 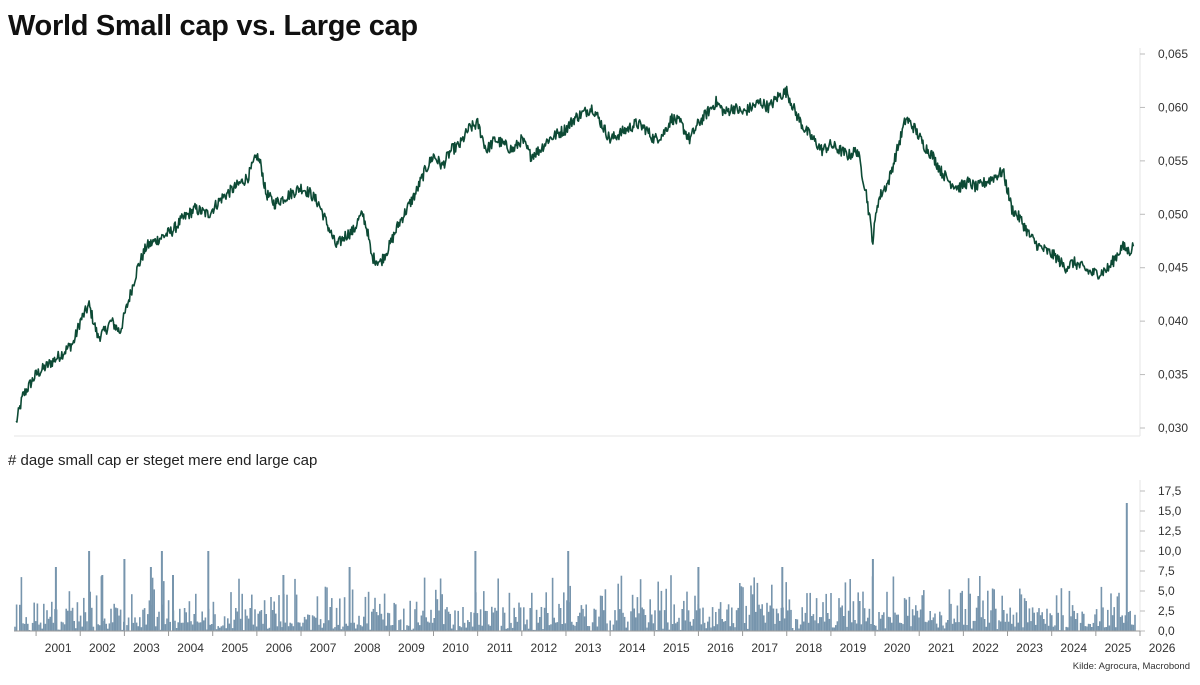 I want to click on y-tick-label: 0,040, so click(x=1173, y=321).